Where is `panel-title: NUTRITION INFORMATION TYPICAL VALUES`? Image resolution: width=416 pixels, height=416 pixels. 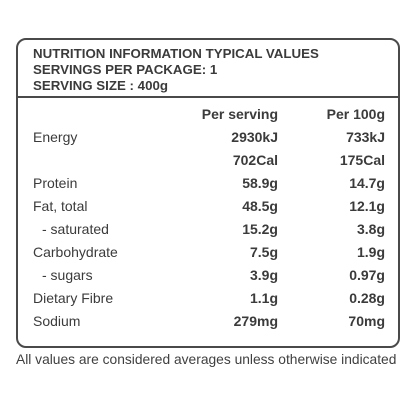 panel-title: NUTRITION INFORMATION TYPICAL VALUES is located at coordinates (176, 53).